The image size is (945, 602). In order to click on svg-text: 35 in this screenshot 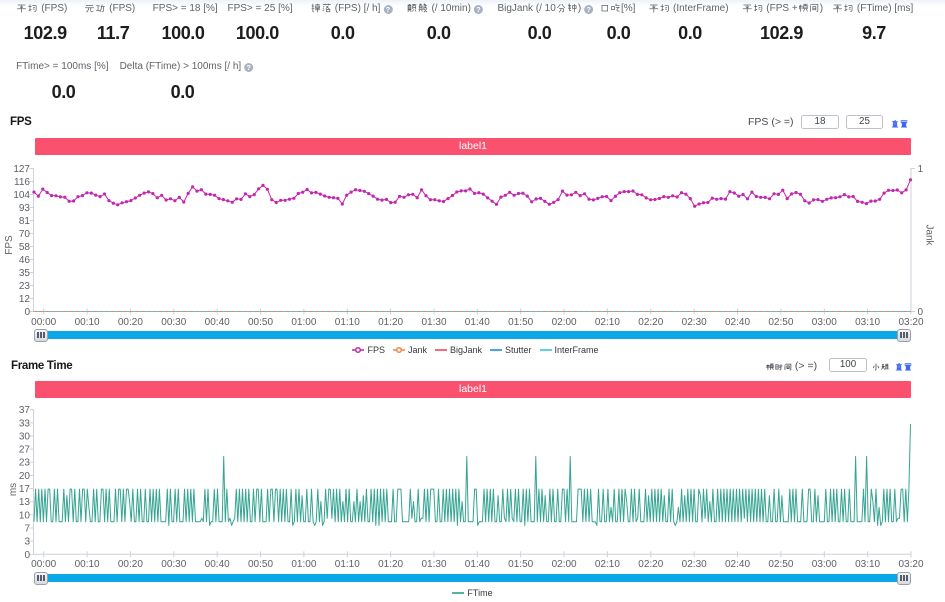, I will do `click(25, 273)`.